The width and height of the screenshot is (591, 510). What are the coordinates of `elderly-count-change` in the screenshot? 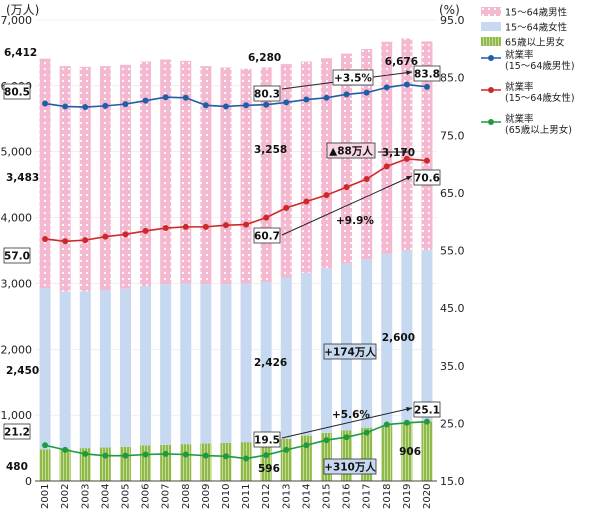 It's located at (350, 466).